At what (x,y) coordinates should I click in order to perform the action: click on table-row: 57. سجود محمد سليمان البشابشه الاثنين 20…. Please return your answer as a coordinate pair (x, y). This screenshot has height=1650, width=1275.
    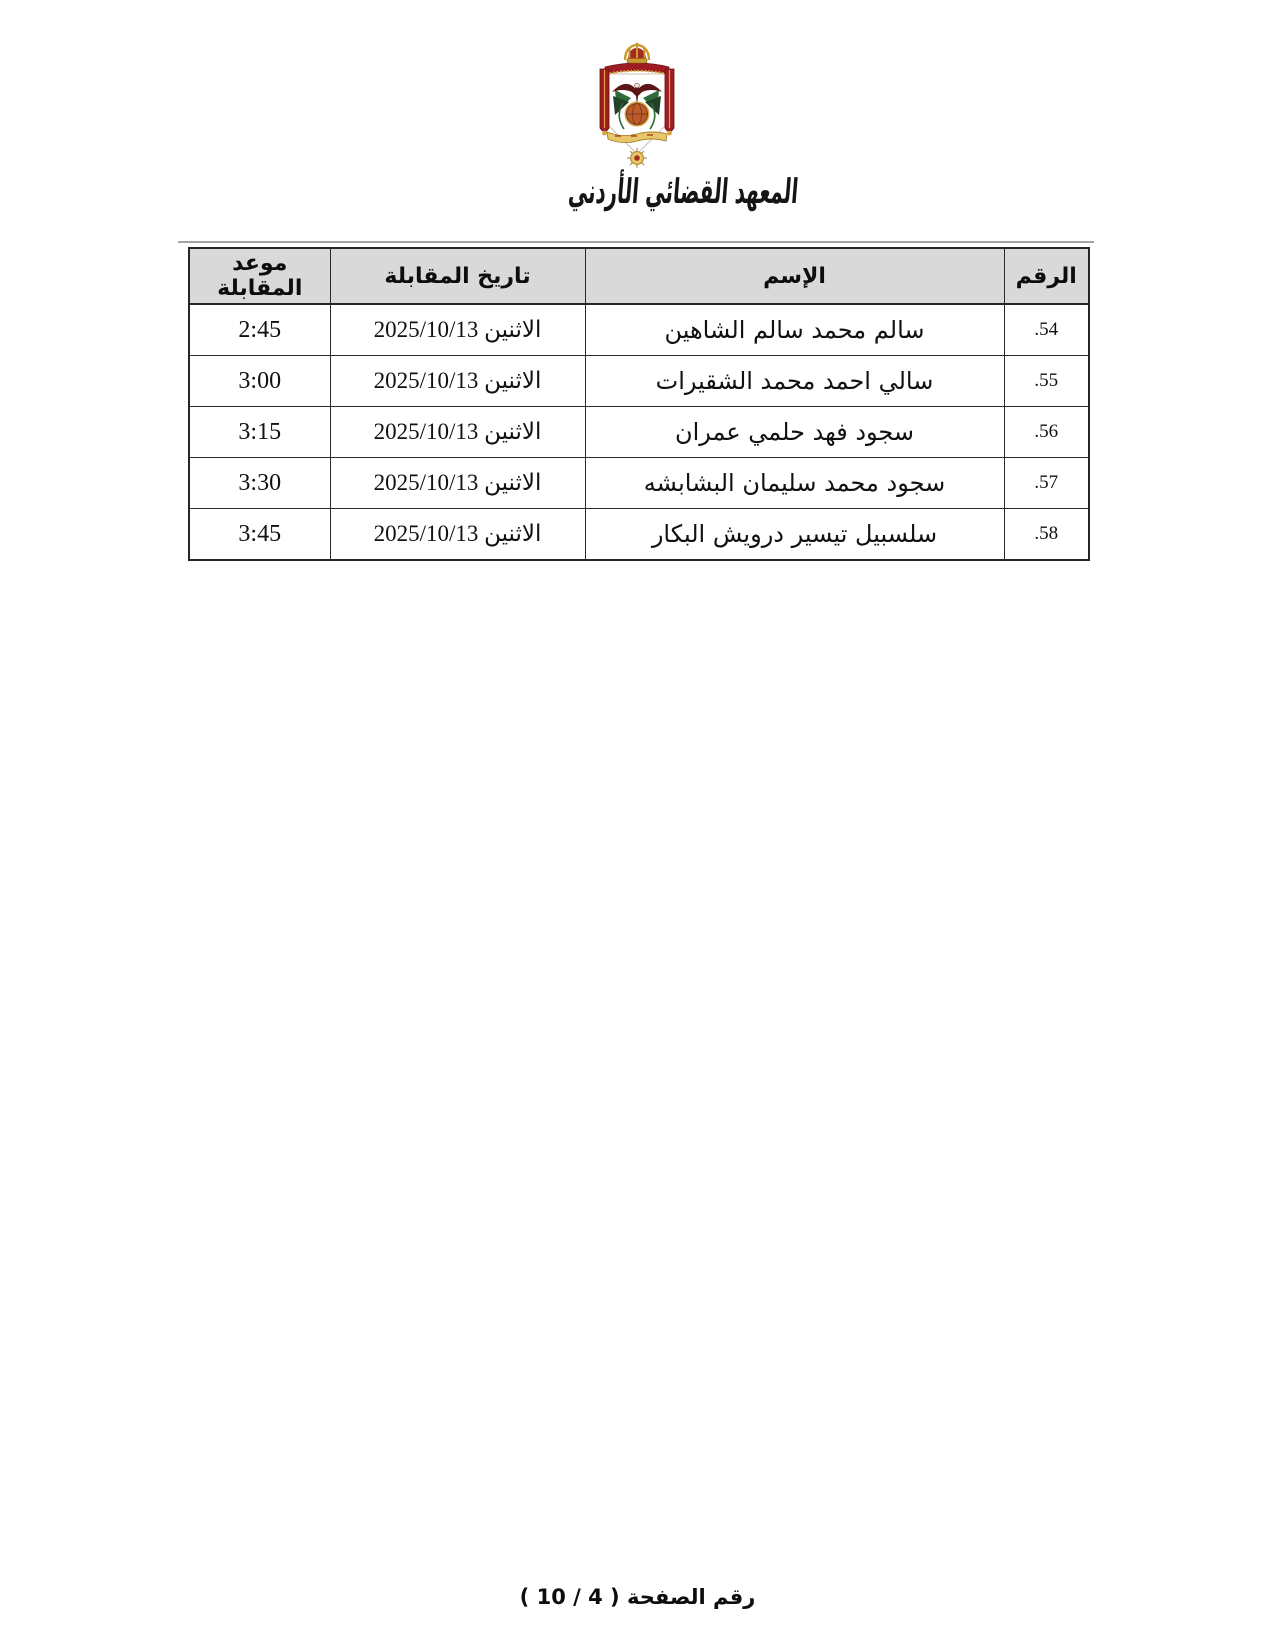
    Looking at the image, I should click on (639, 483).